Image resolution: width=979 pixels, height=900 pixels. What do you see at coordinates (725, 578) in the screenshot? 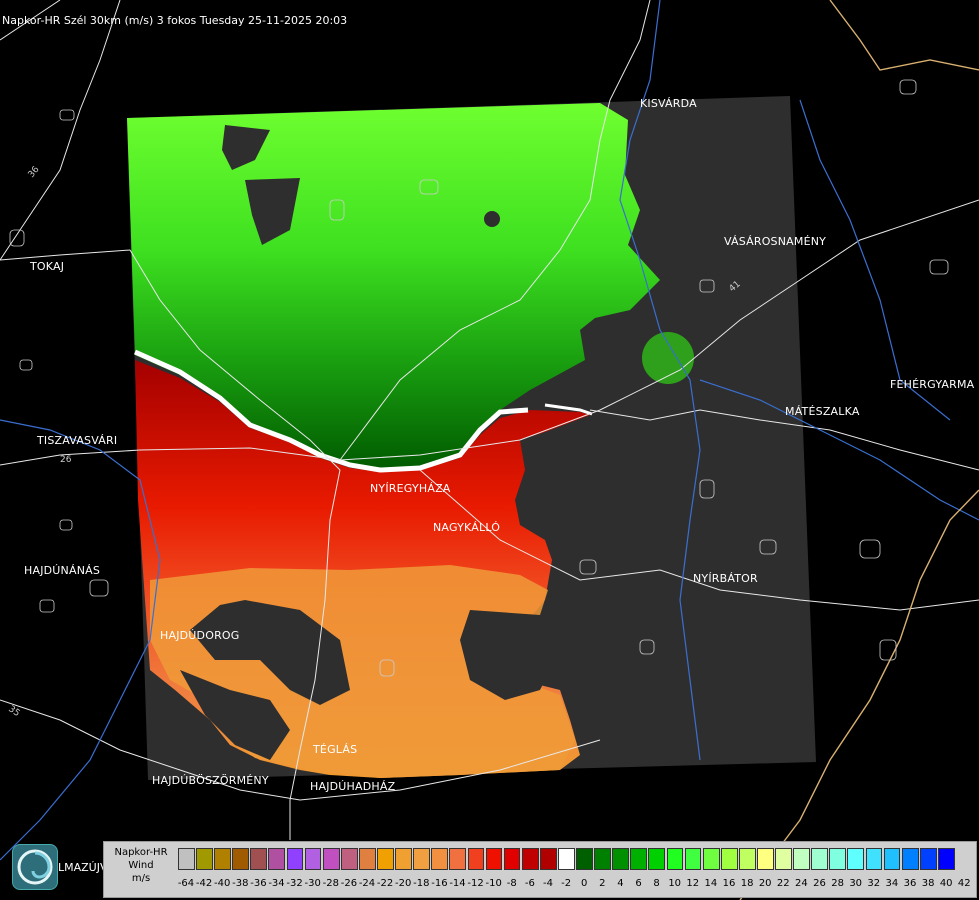
I see `city-label-nyirbator: NYÍRBÁTOR` at bounding box center [725, 578].